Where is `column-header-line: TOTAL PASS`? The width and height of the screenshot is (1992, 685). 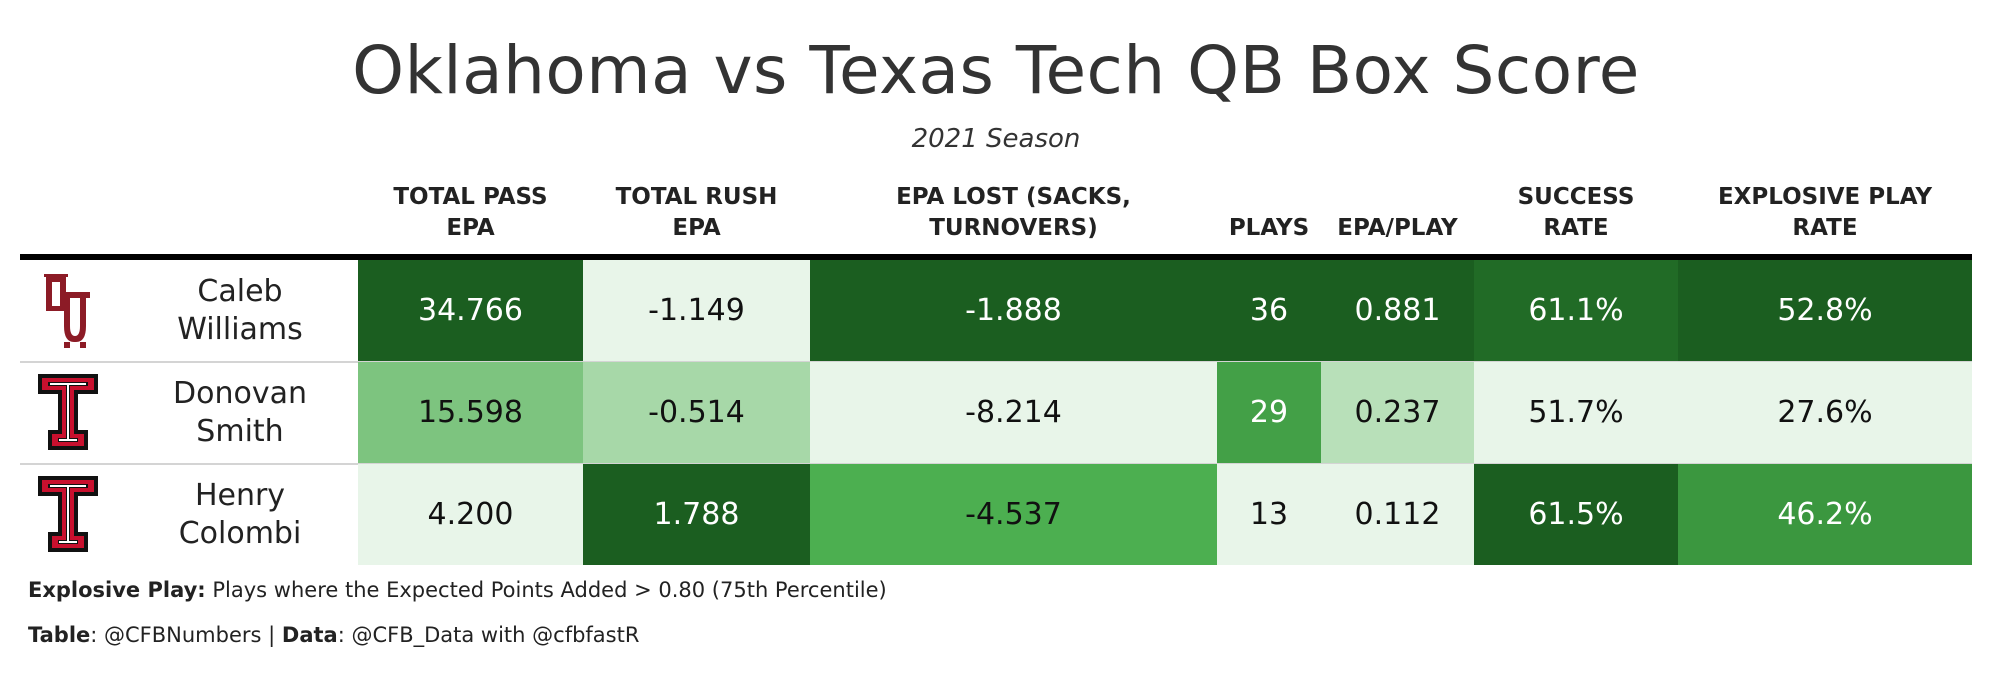
column-header-line: TOTAL PASS is located at coordinates (470, 197).